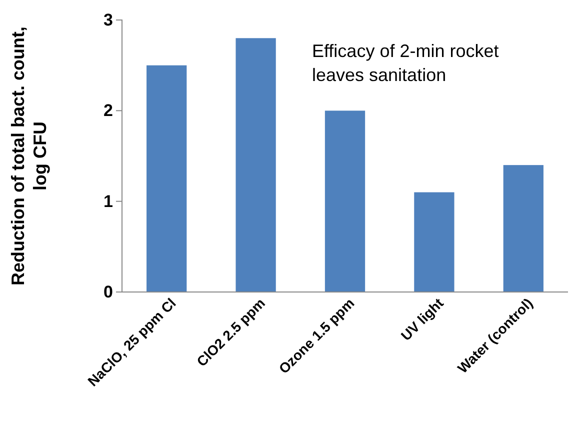 This screenshot has height=423, width=578. I want to click on text: Efficacy of 2-min rocket leaves sanitation, so click(405, 63).